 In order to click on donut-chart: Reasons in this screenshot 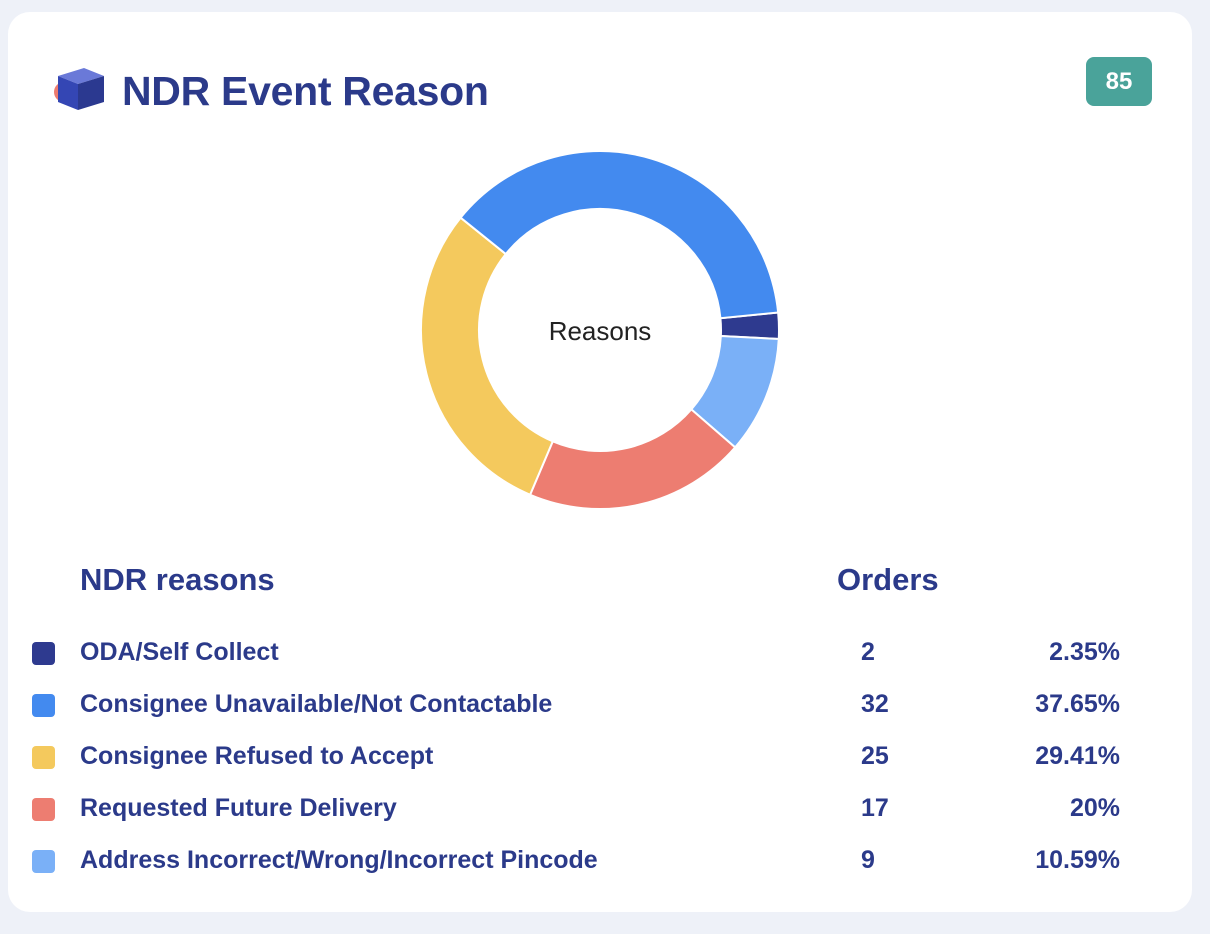, I will do `click(600, 330)`.